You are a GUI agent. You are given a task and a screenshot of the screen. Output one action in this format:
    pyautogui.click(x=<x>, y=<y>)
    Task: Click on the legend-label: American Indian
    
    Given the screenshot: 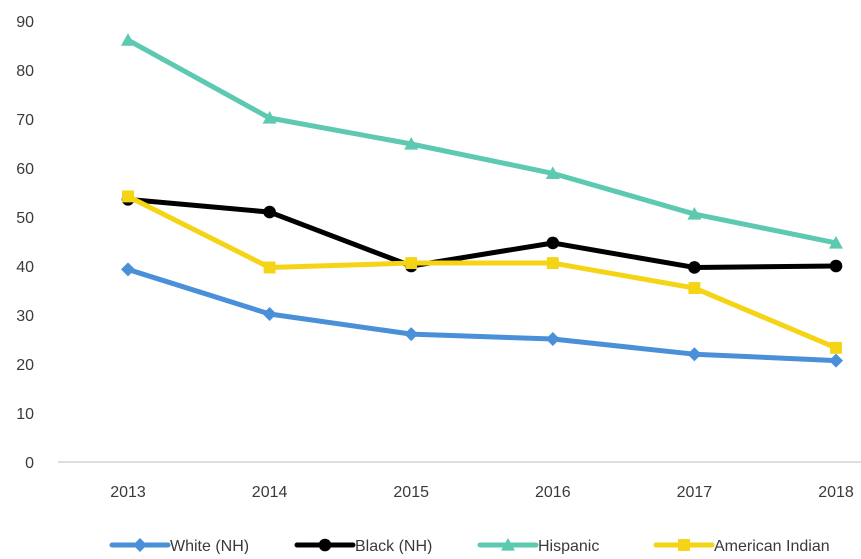 What is the action you would take?
    pyautogui.click(x=772, y=546)
    